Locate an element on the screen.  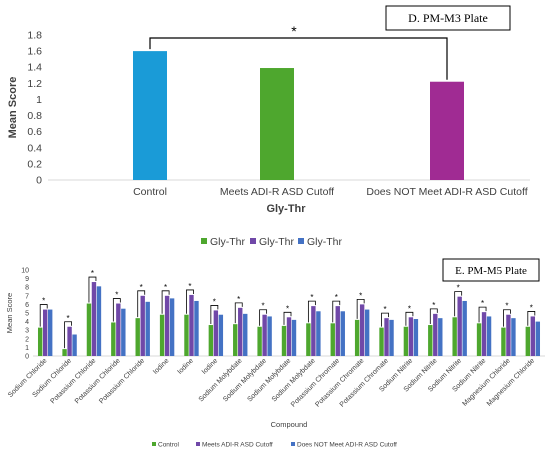
x-tick-label: Potassium Chromate is located at coordinates (315, 382).